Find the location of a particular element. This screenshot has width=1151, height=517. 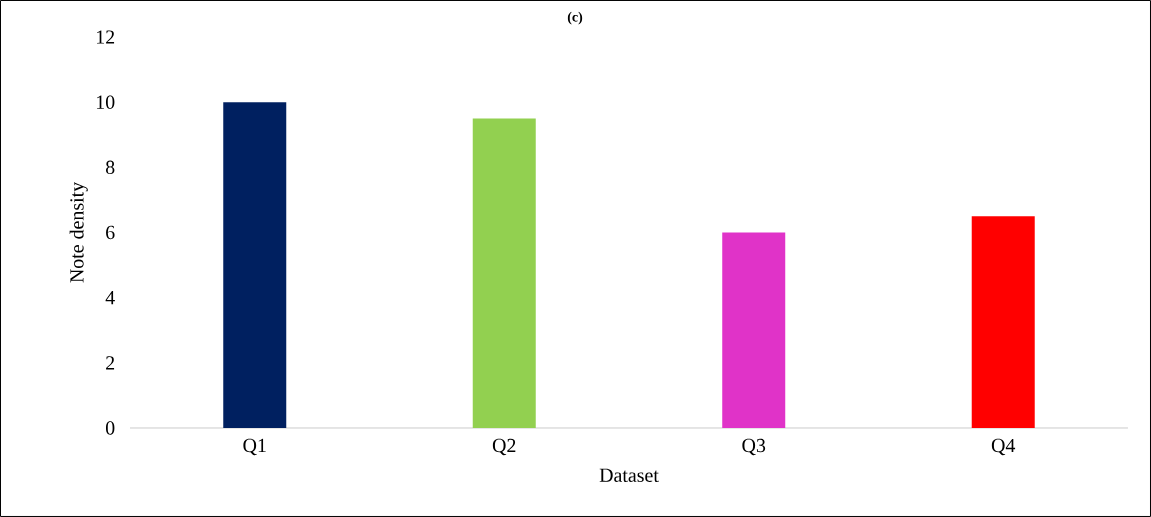

y-tick-label: 8 is located at coordinates (110, 167).